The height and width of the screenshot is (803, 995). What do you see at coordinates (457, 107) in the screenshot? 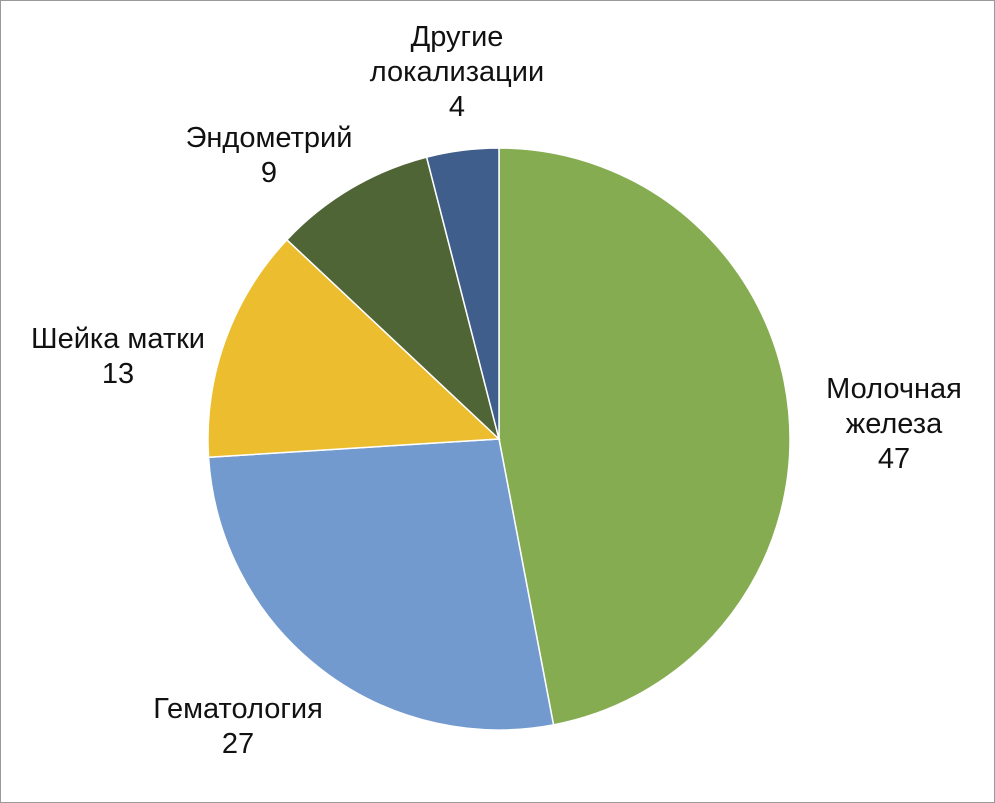
I see `slice-value-5: 4` at bounding box center [457, 107].